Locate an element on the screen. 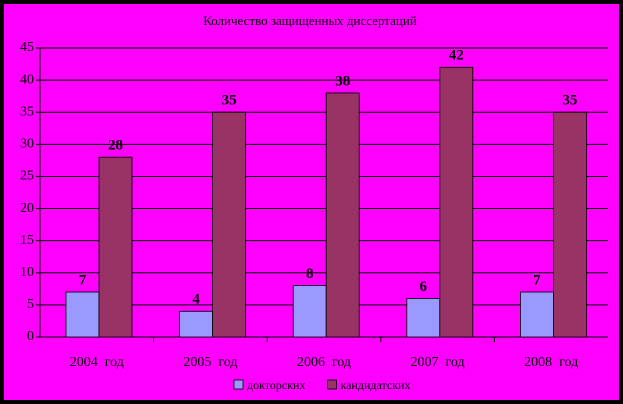 This screenshot has width=623, height=404. x-tick-label: 2005 год is located at coordinates (210, 362).